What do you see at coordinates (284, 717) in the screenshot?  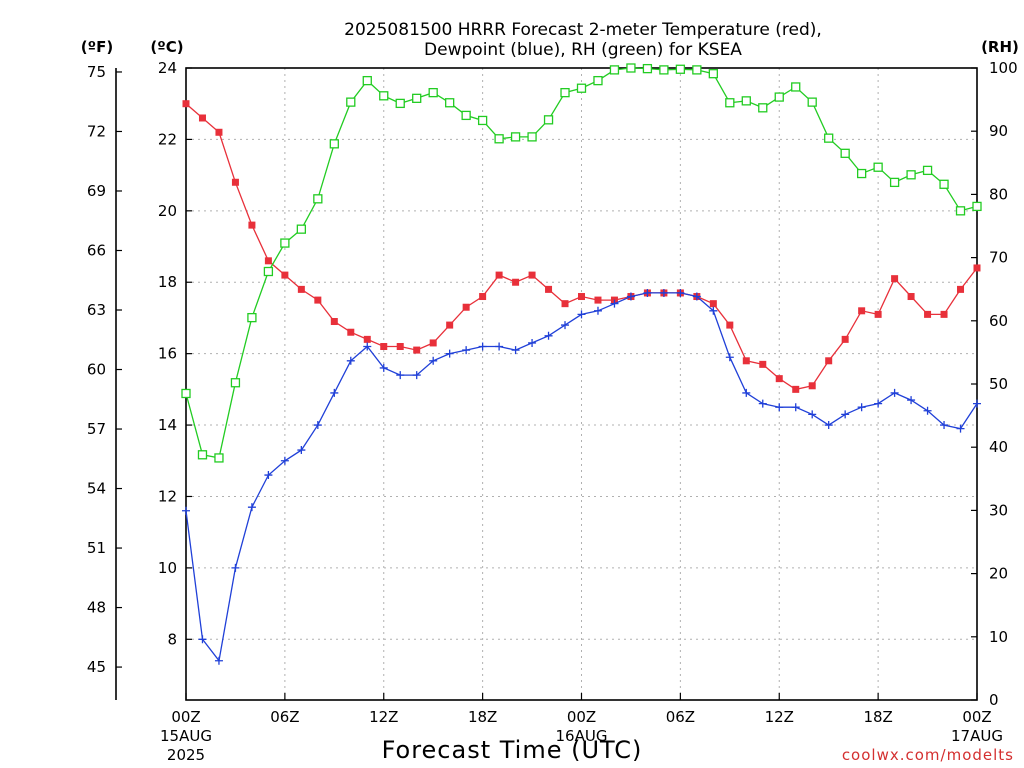 I see `x-tick-label: 06Z` at bounding box center [284, 717].